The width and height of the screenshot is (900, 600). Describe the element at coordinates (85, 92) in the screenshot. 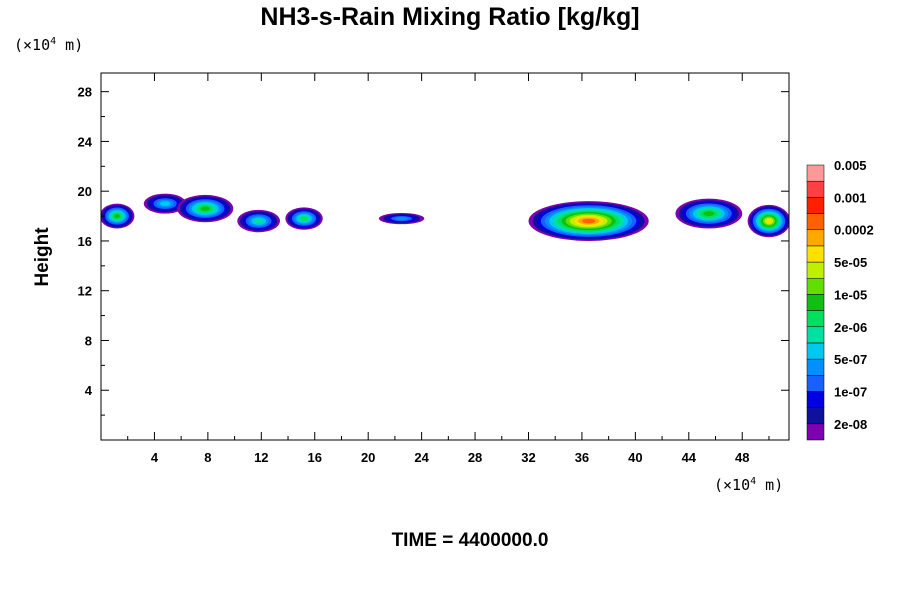

I see `y-tick-label: 28` at that location.